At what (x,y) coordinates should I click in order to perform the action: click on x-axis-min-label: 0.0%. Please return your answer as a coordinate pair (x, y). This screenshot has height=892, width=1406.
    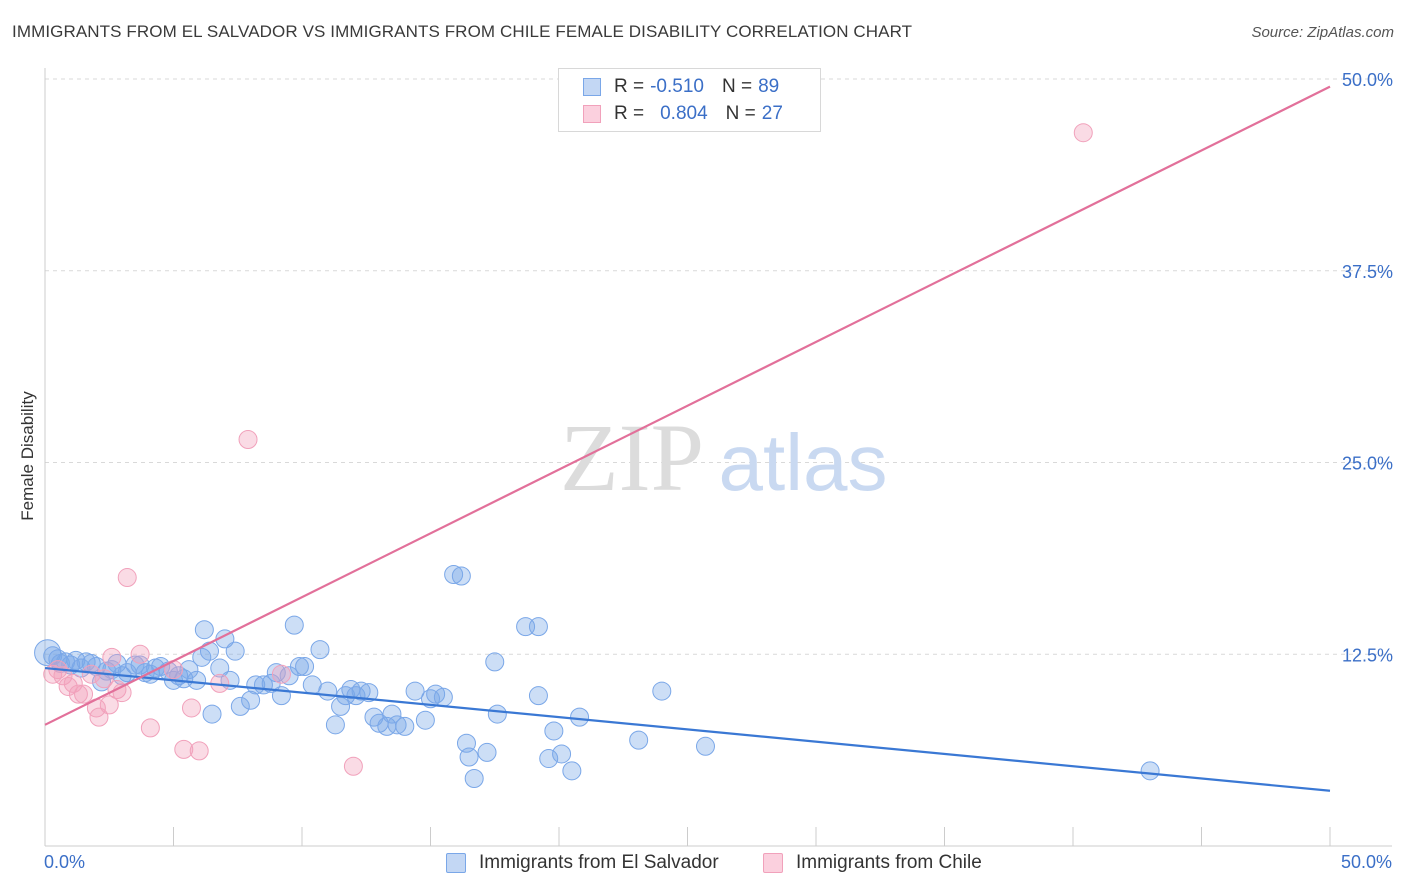
    Looking at the image, I should click on (65, 862).